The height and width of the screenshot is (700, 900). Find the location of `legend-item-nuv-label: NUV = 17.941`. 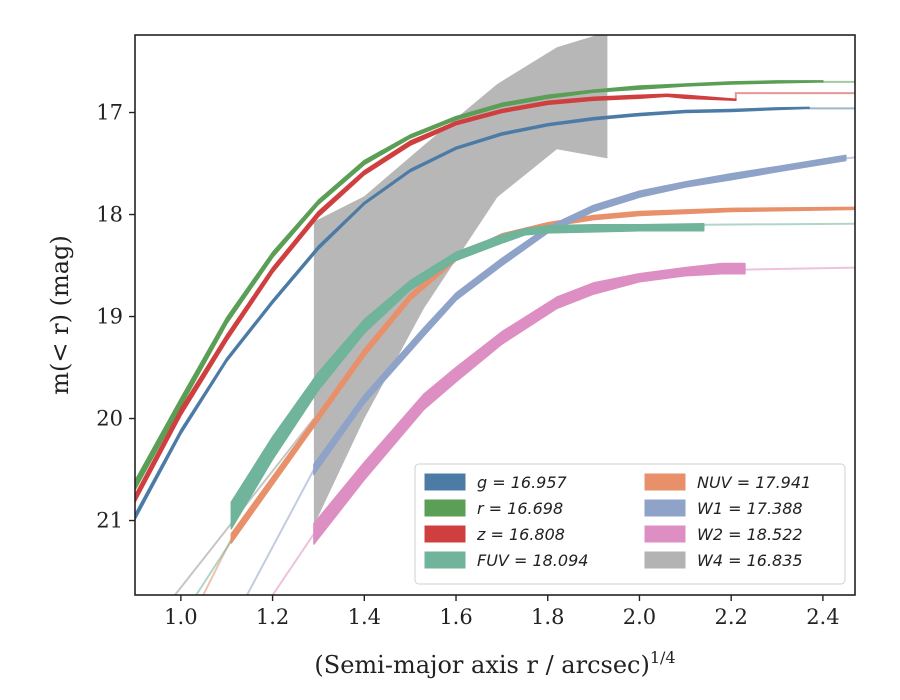

legend-item-nuv-label: NUV = 17.941 is located at coordinates (754, 482).